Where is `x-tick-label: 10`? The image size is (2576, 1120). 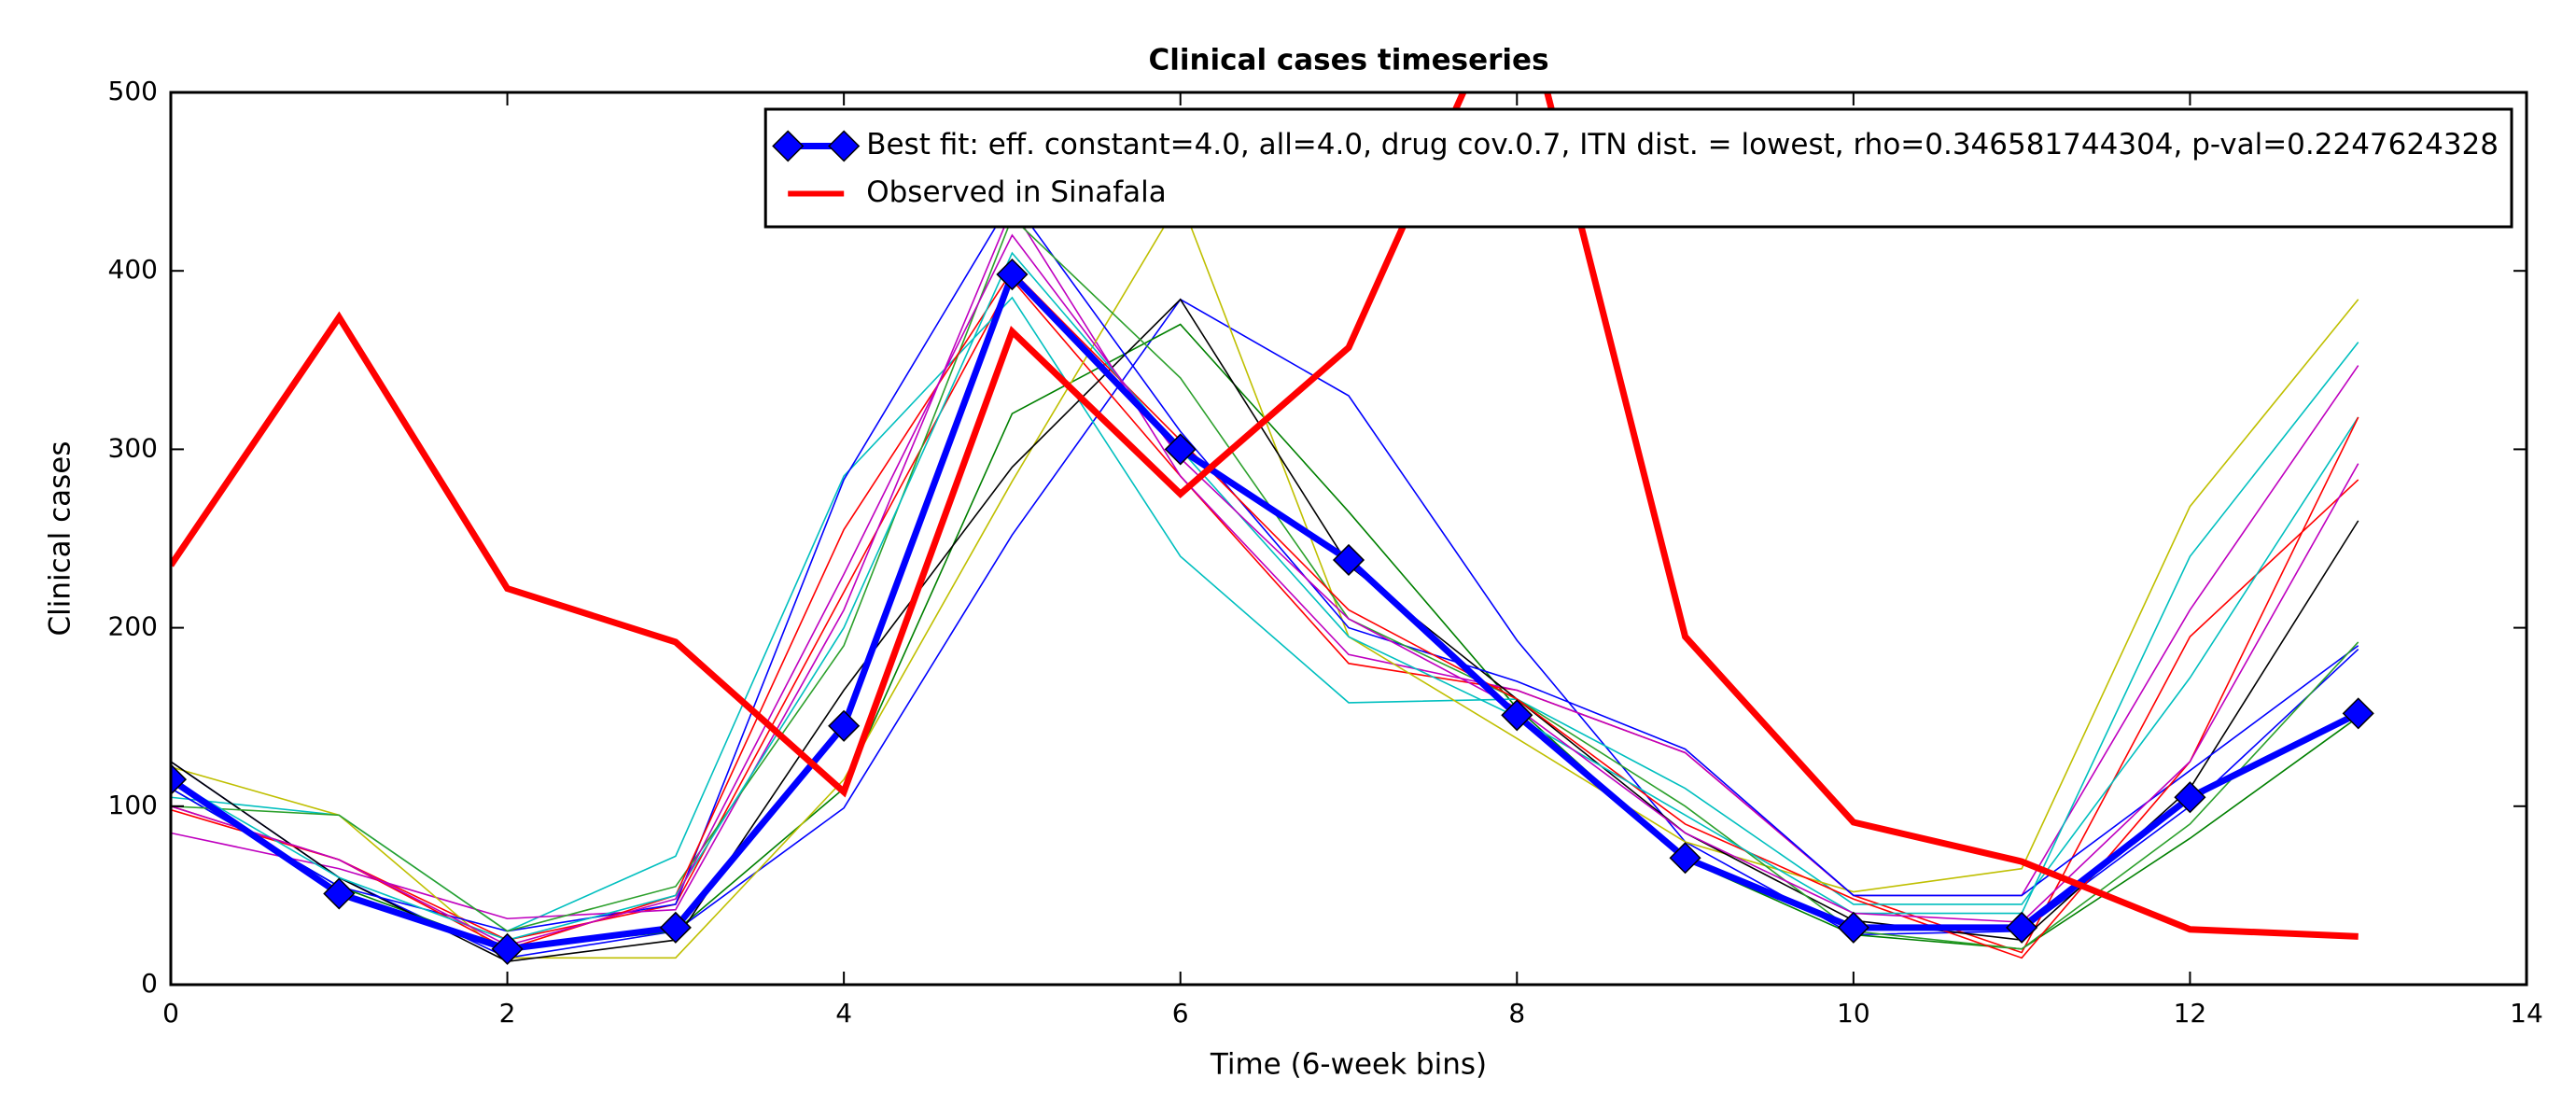 x-tick-label: 10 is located at coordinates (1853, 1013).